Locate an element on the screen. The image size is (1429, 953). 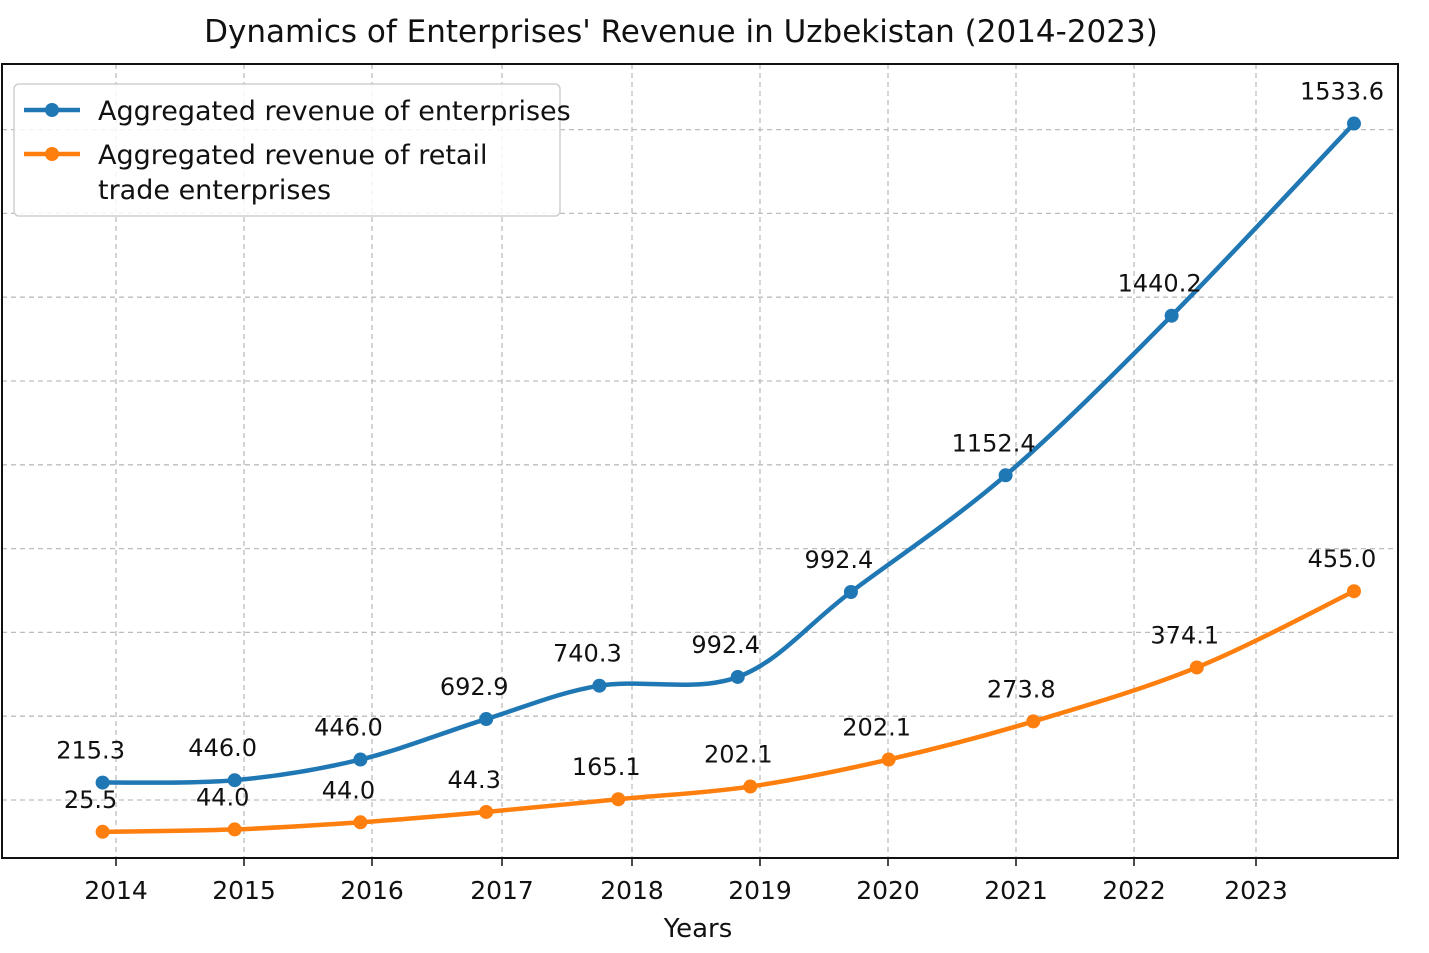
data-label-enterprises: 692.9 is located at coordinates (474, 687).